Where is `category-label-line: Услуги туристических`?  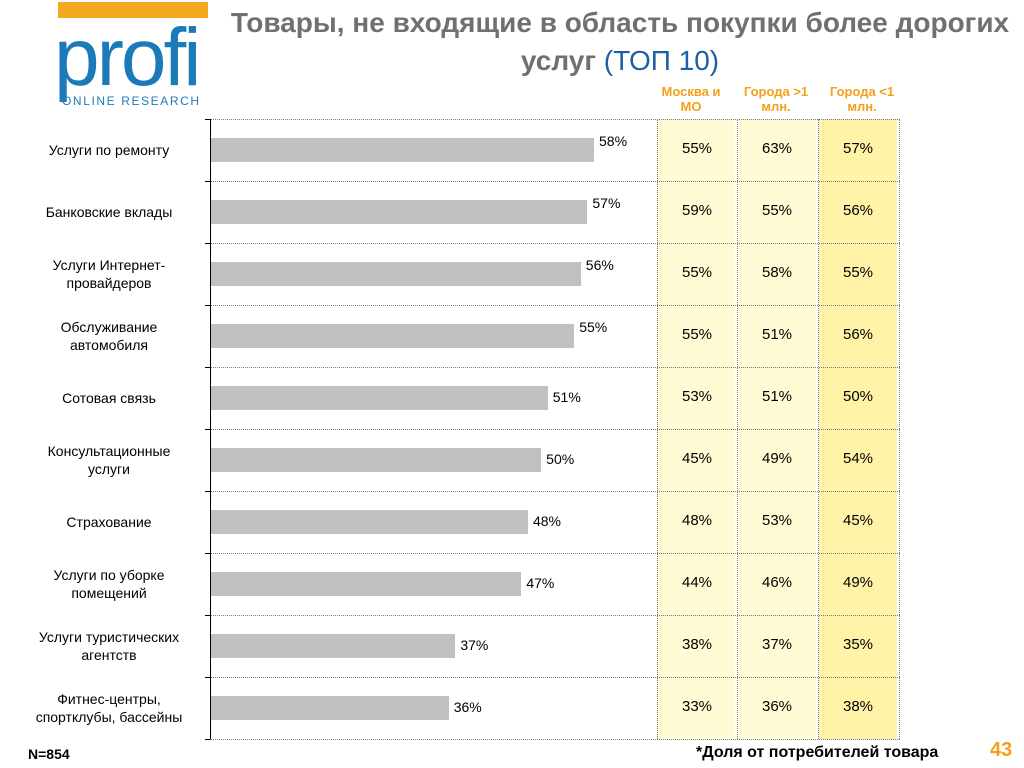
category-label-line: Услуги туристических is located at coordinates (109, 637).